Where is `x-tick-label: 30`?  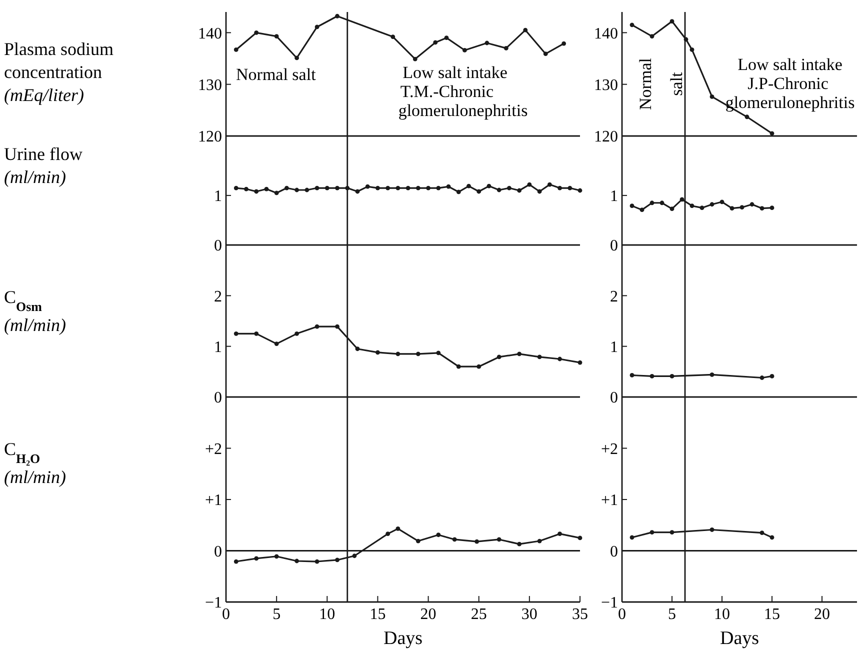 x-tick-label: 30 is located at coordinates (529, 614).